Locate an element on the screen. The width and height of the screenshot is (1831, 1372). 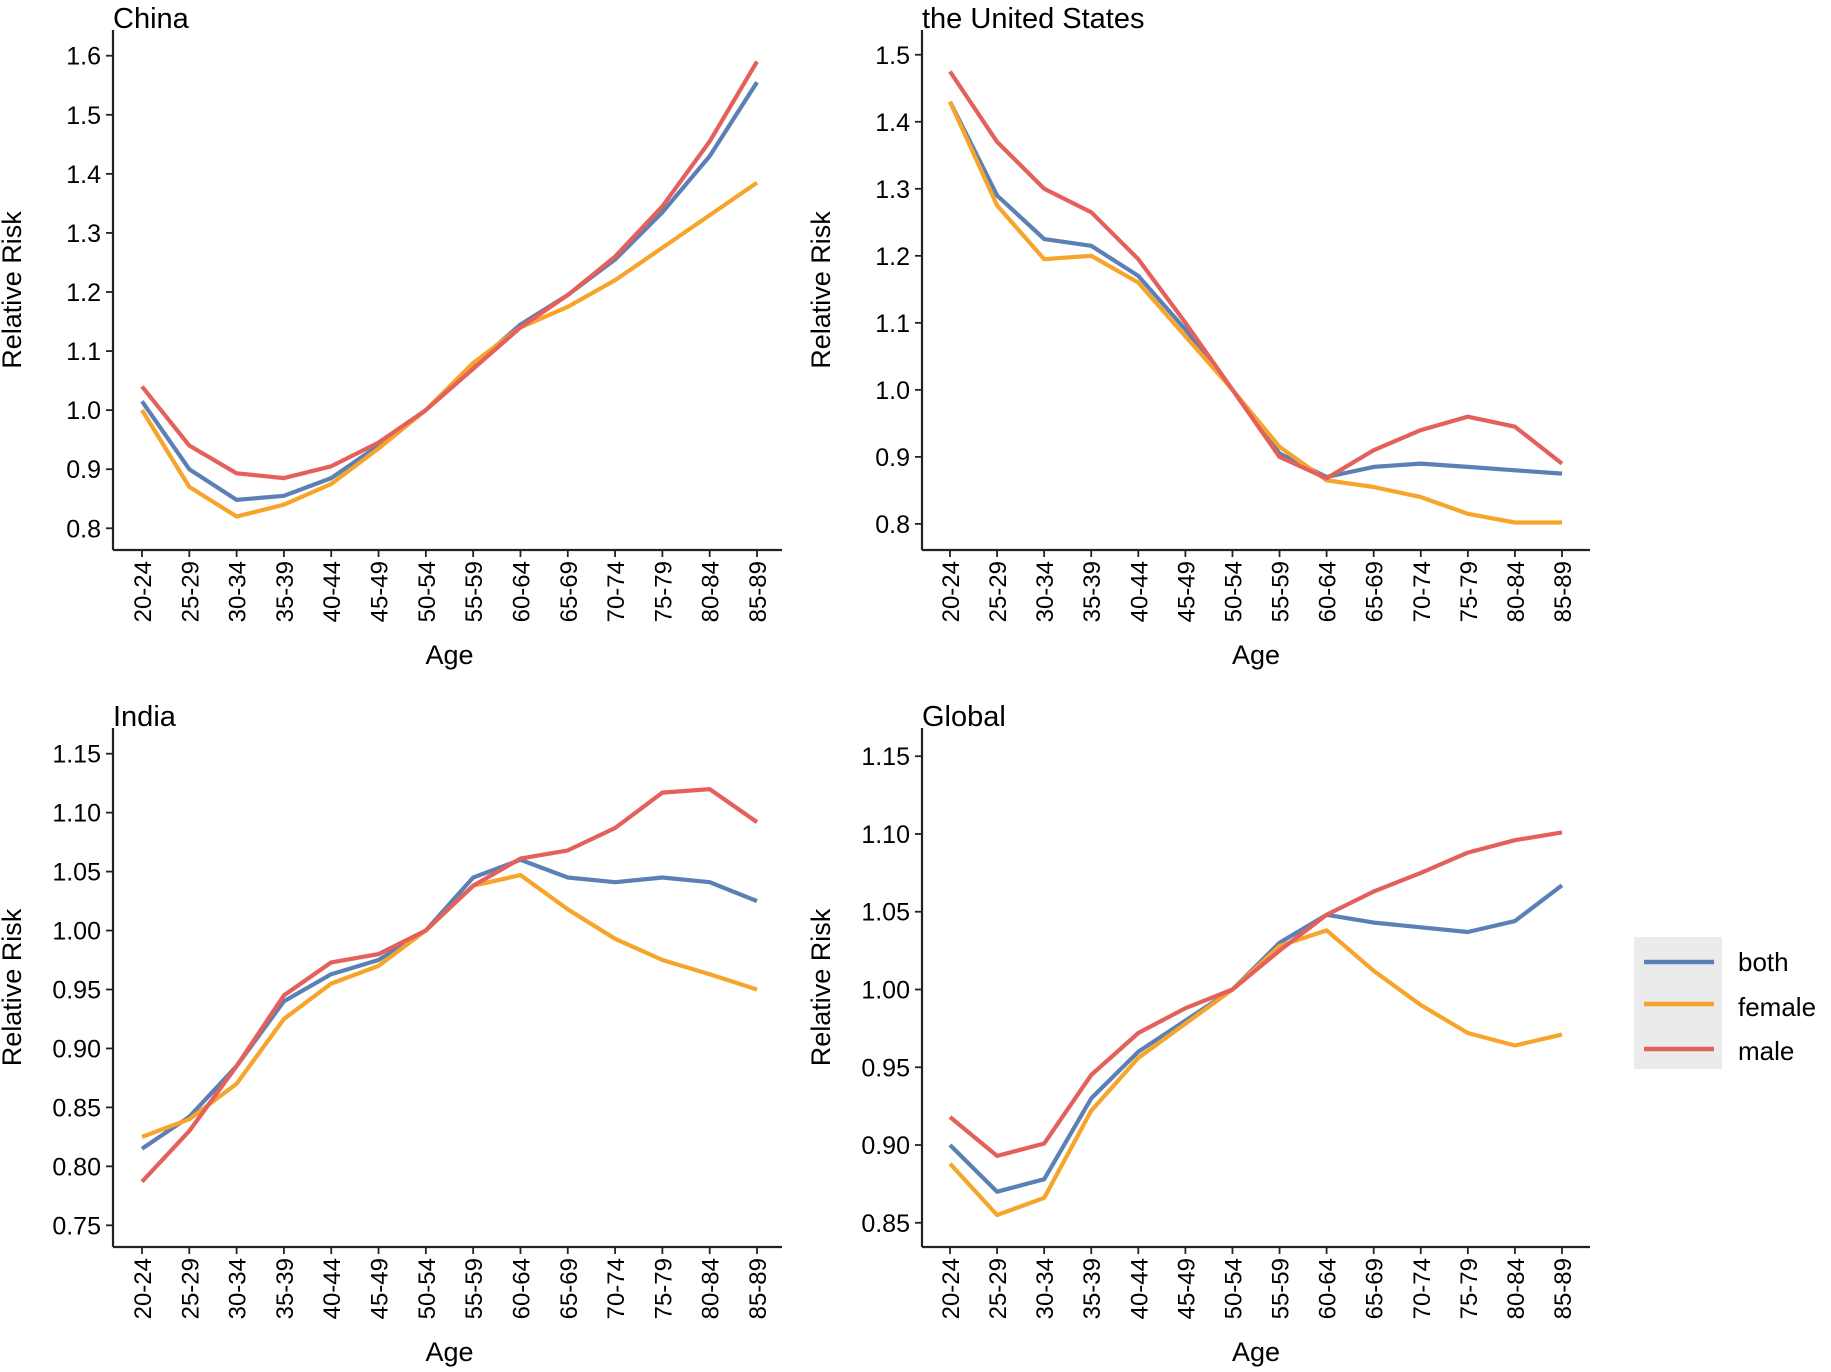
legend-label-female: female is located at coordinates (1777, 1007).